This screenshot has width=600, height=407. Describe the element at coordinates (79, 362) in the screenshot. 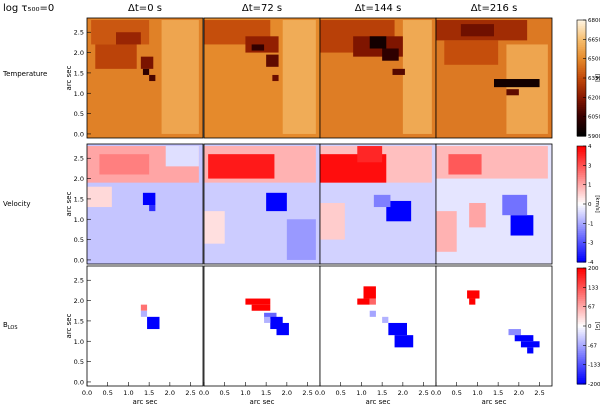

I see `y-tick-label: 0.5` at that location.